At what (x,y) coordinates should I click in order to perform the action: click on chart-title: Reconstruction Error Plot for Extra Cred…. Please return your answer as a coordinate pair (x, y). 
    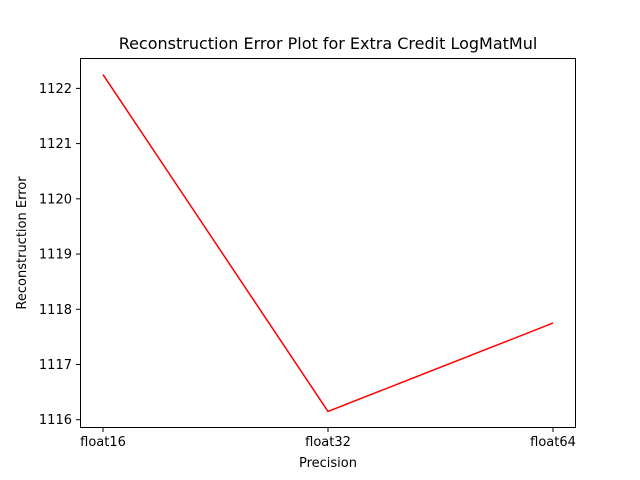
    Looking at the image, I should click on (328, 43).